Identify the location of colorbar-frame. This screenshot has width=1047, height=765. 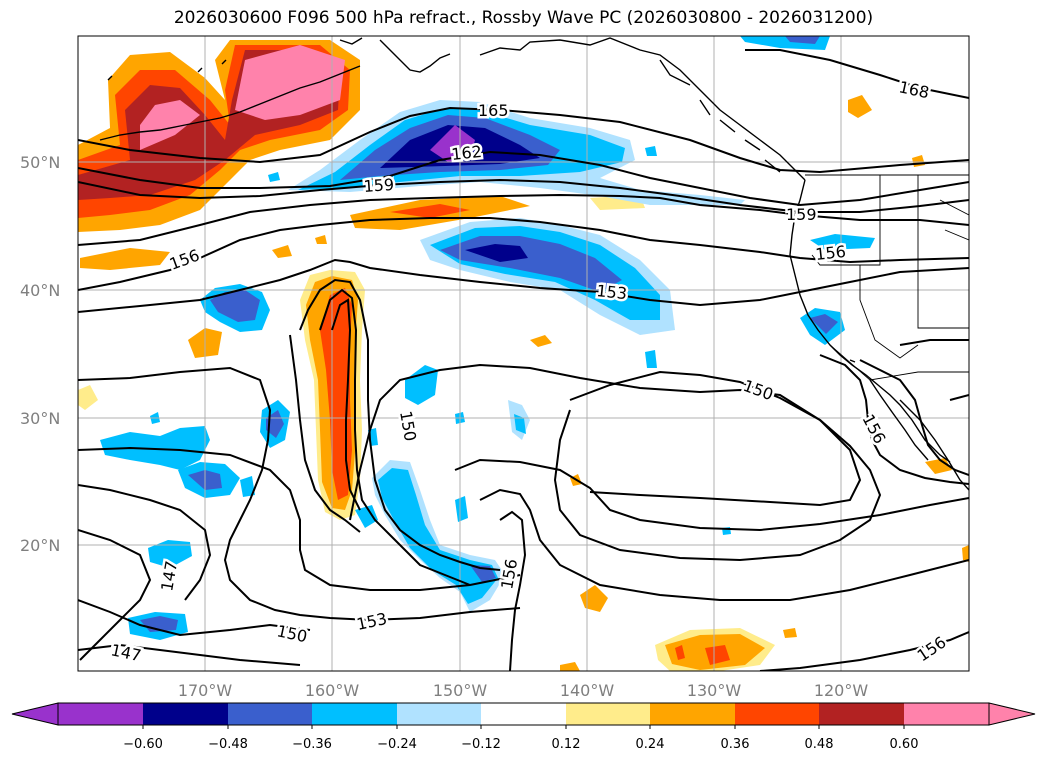
(523, 714).